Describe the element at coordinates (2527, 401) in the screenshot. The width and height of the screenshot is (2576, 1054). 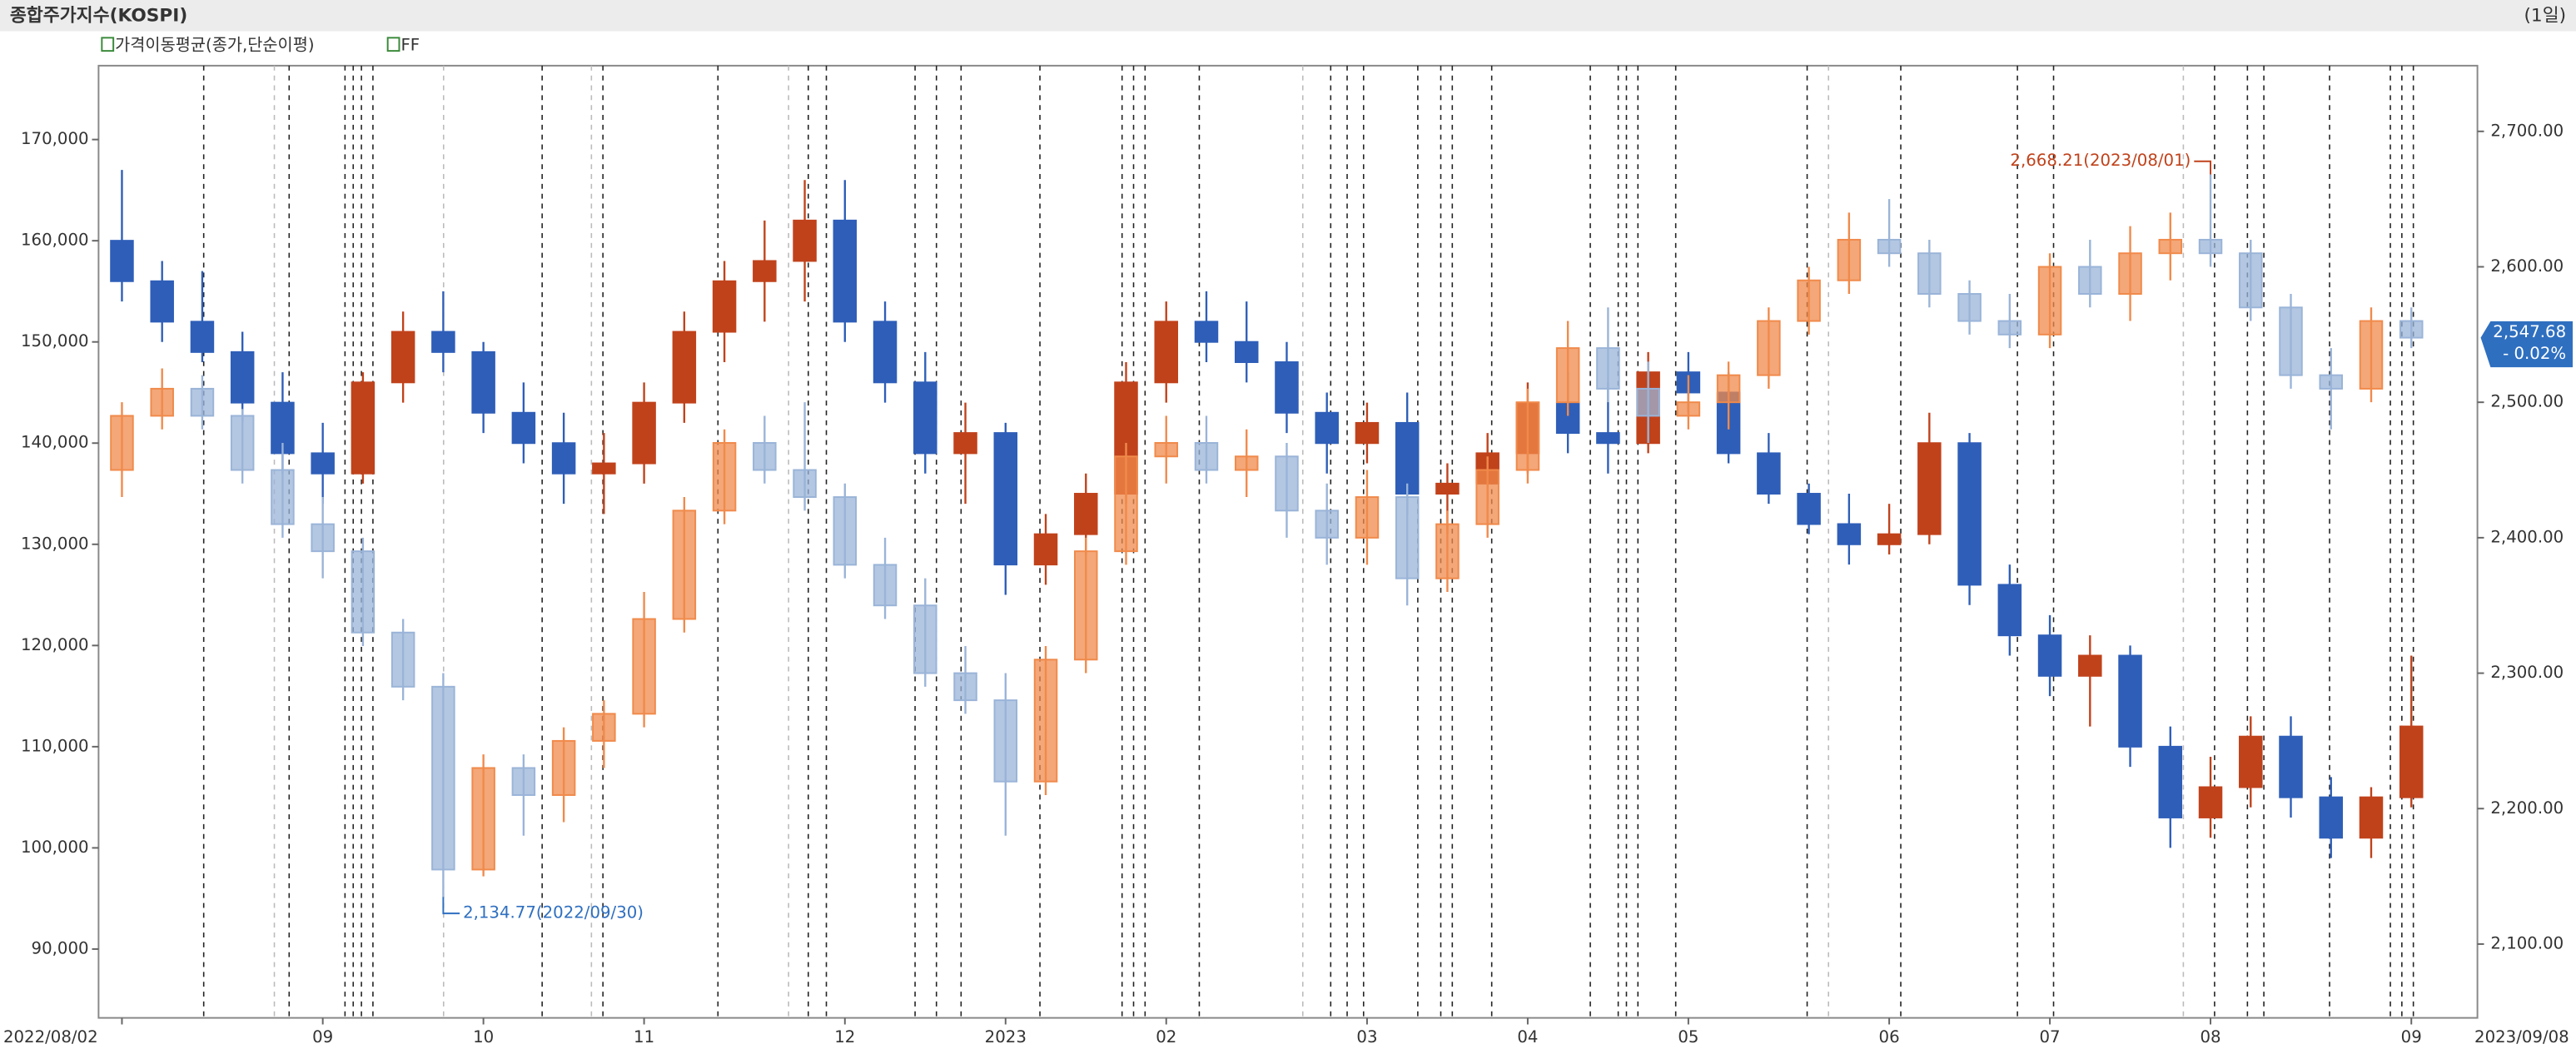
I see `y2-tick-label: 2,500.00` at that location.